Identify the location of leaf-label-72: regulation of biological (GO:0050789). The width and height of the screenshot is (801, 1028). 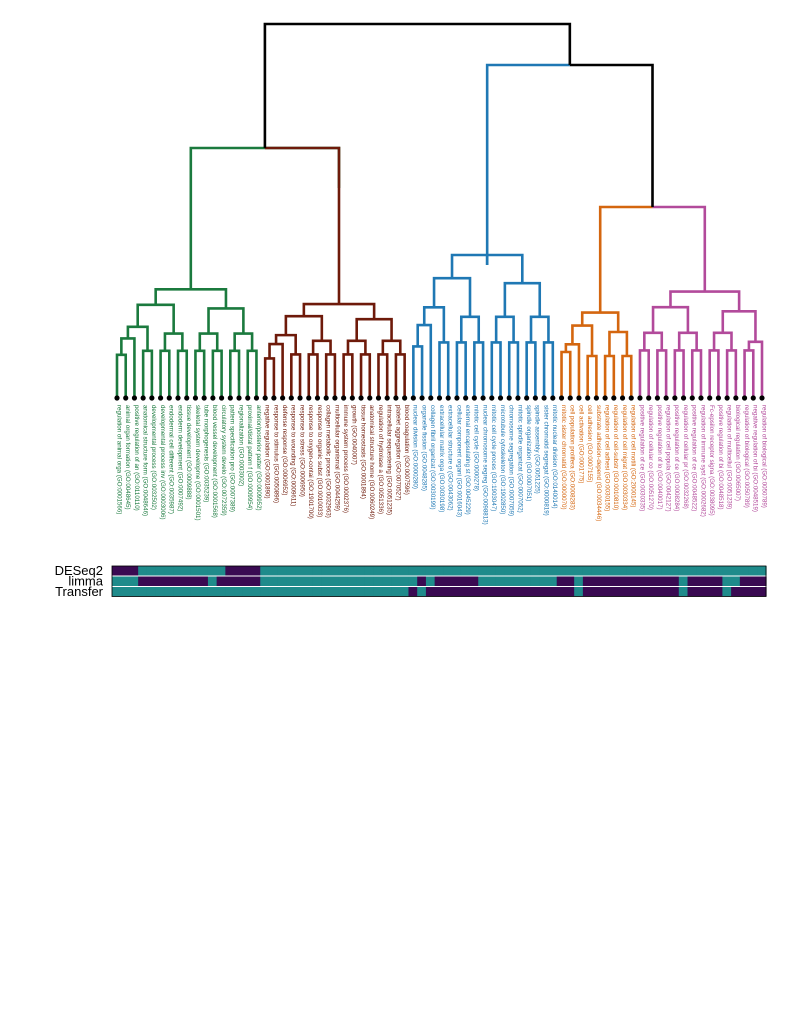
(746, 456).